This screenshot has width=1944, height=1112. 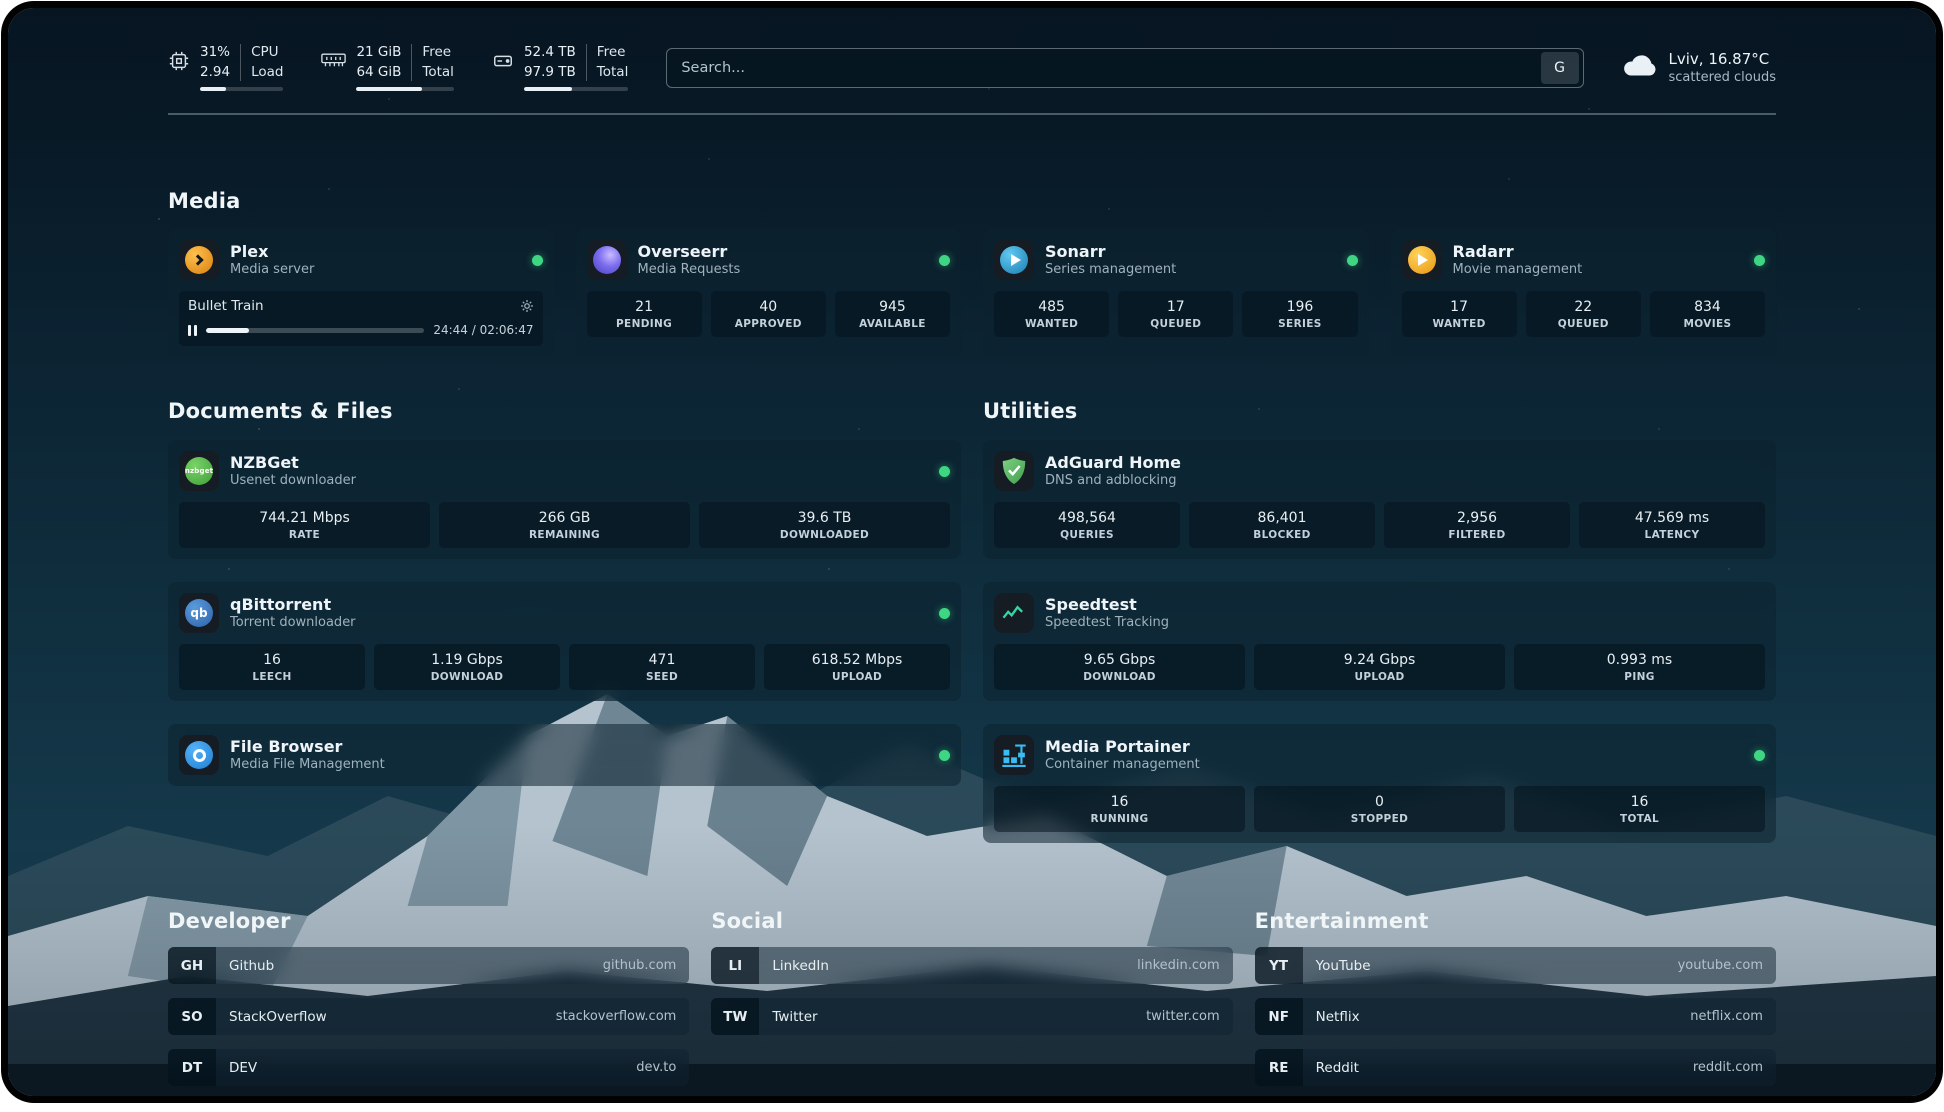 What do you see at coordinates (972, 273) in the screenshot?
I see `section-media: Media Plex Media server` at bounding box center [972, 273].